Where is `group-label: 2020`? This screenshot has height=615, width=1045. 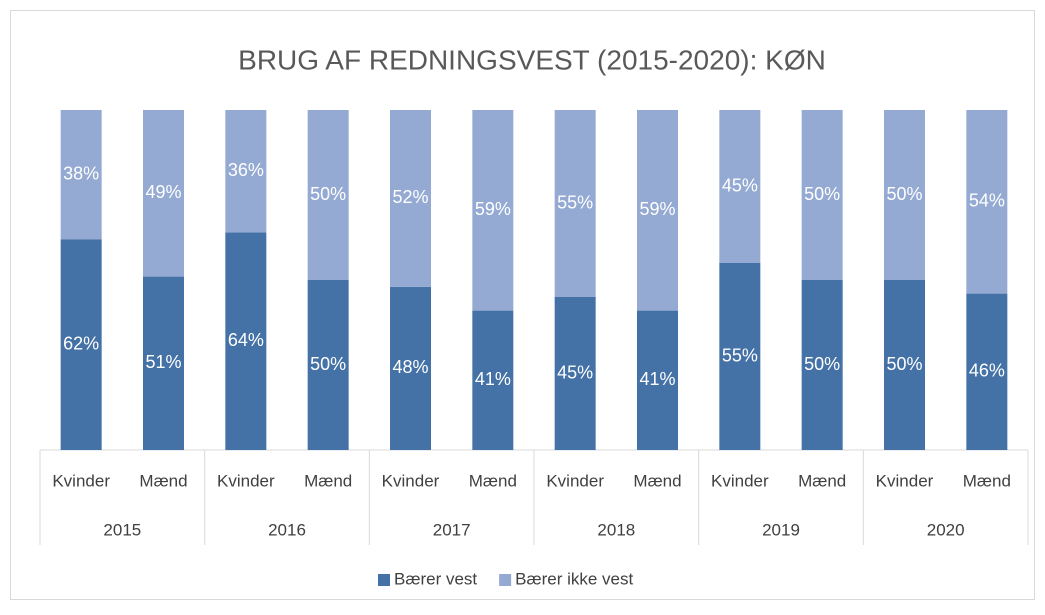 group-label: 2020 is located at coordinates (946, 529).